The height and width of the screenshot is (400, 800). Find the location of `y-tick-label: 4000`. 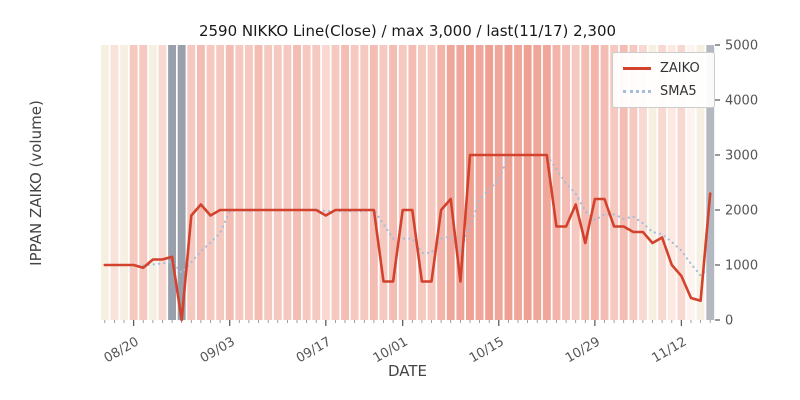

y-tick-label: 4000 is located at coordinates (741, 101).